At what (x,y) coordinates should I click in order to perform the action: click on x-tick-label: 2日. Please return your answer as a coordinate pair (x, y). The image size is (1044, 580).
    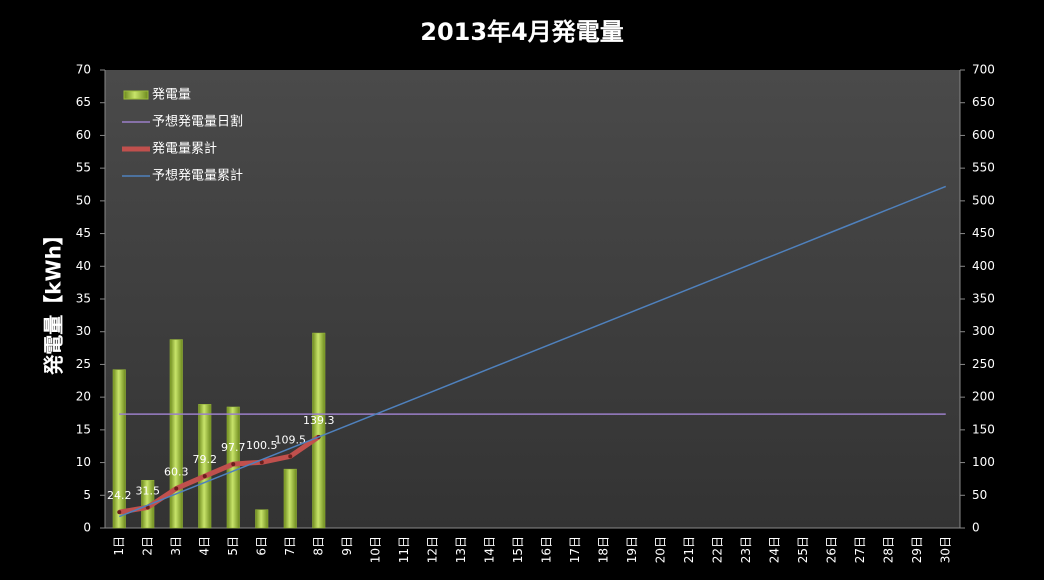
    Looking at the image, I should click on (147, 546).